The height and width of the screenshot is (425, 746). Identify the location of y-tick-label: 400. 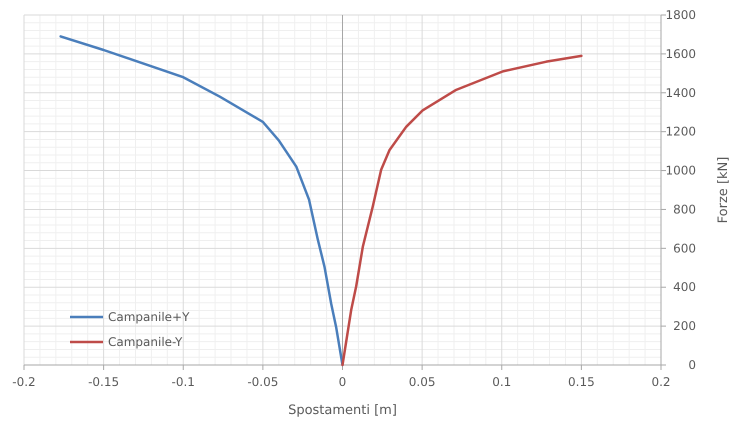
(684, 287).